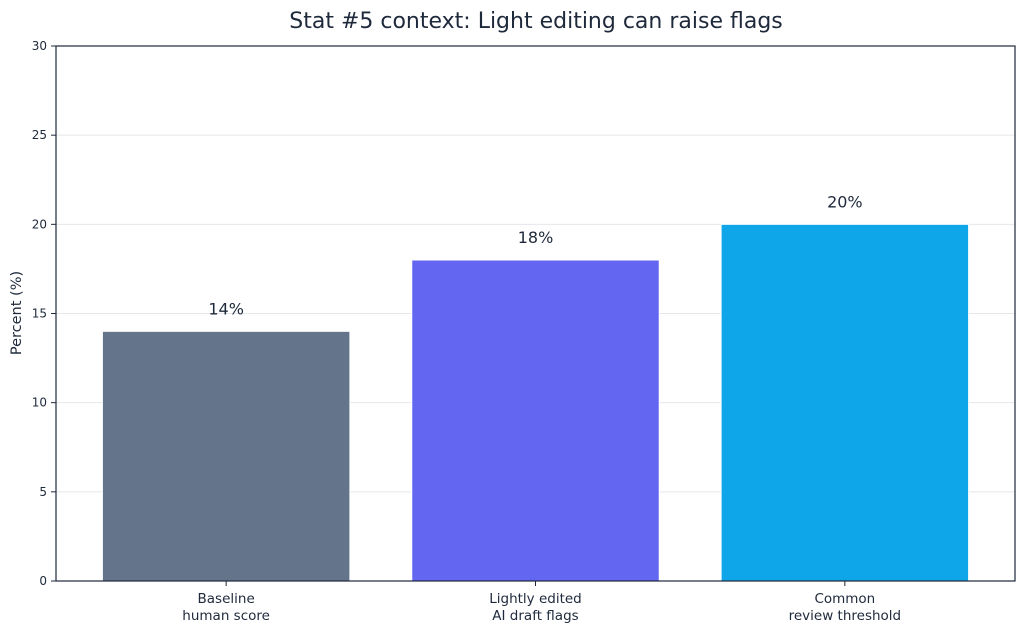 The width and height of the screenshot is (1024, 632). I want to click on x-tick-label: Baseline, so click(226, 599).